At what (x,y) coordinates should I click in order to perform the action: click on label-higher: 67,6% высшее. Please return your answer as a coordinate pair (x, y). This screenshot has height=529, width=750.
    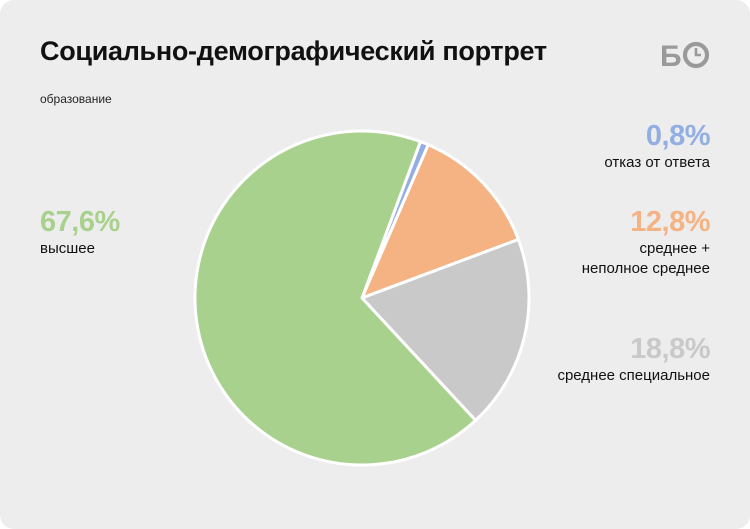
    Looking at the image, I should click on (80, 232).